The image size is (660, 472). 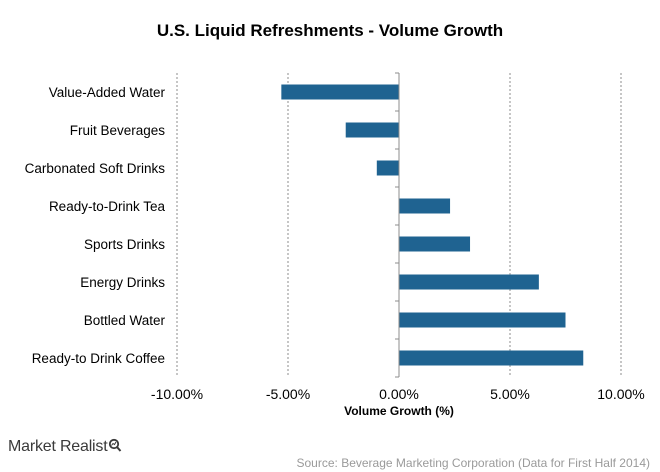 What do you see at coordinates (330, 30) in the screenshot?
I see `chart-title: U.S. Liquid Refreshments - Volume Growth` at bounding box center [330, 30].